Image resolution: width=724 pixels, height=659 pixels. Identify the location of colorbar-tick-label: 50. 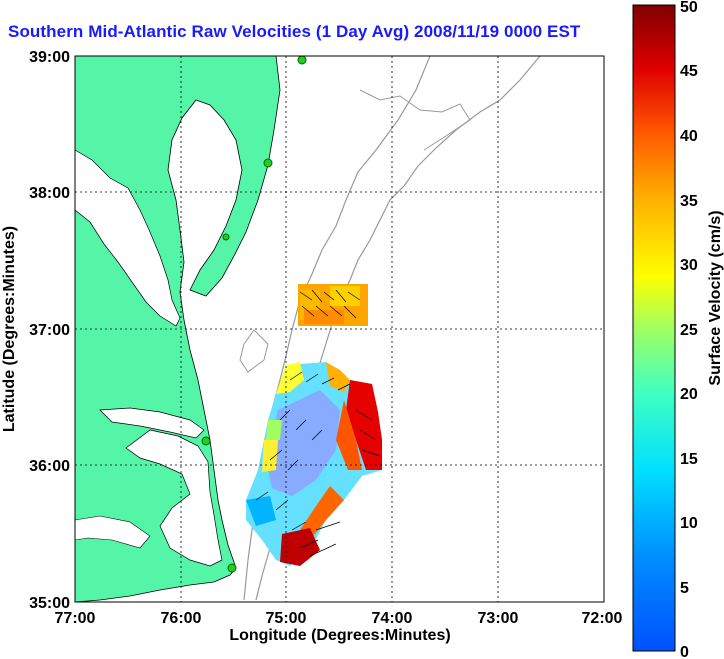
(689, 8).